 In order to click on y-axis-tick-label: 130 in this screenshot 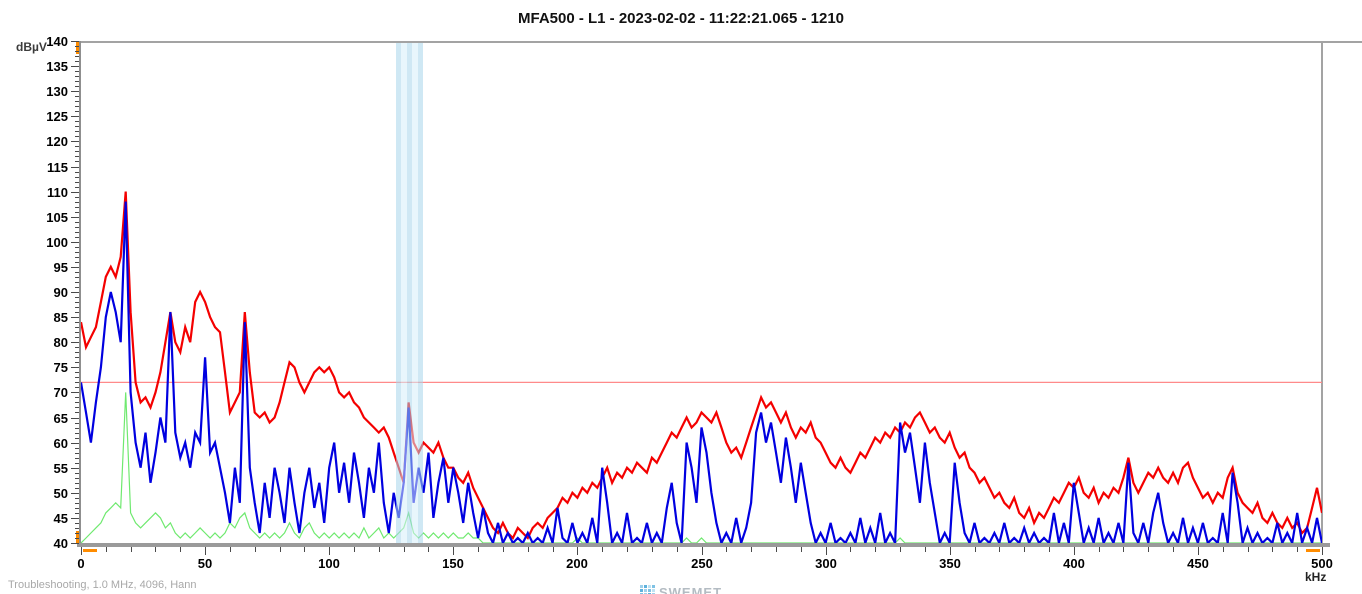, I will do `click(57, 91)`.